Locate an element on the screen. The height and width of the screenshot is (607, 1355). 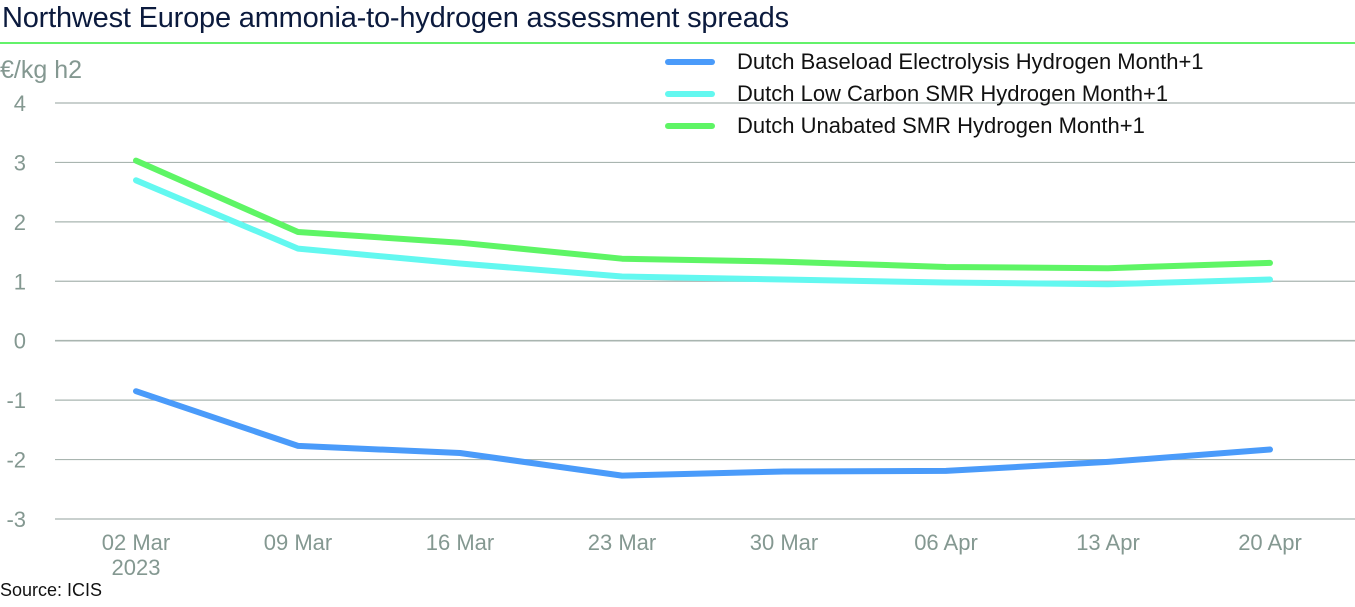
legend-item-low-carbon-smr: Dutch Low Carbon SMR Hydrogen Month+1 is located at coordinates (934, 94).